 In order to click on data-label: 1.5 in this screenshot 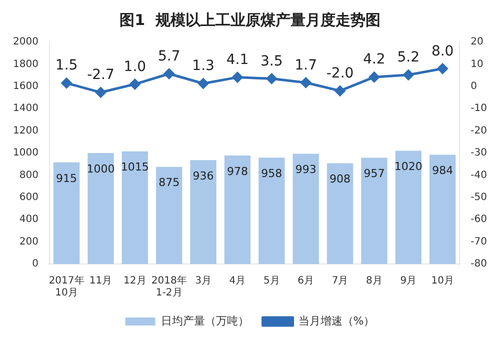, I will do `click(66, 66)`.